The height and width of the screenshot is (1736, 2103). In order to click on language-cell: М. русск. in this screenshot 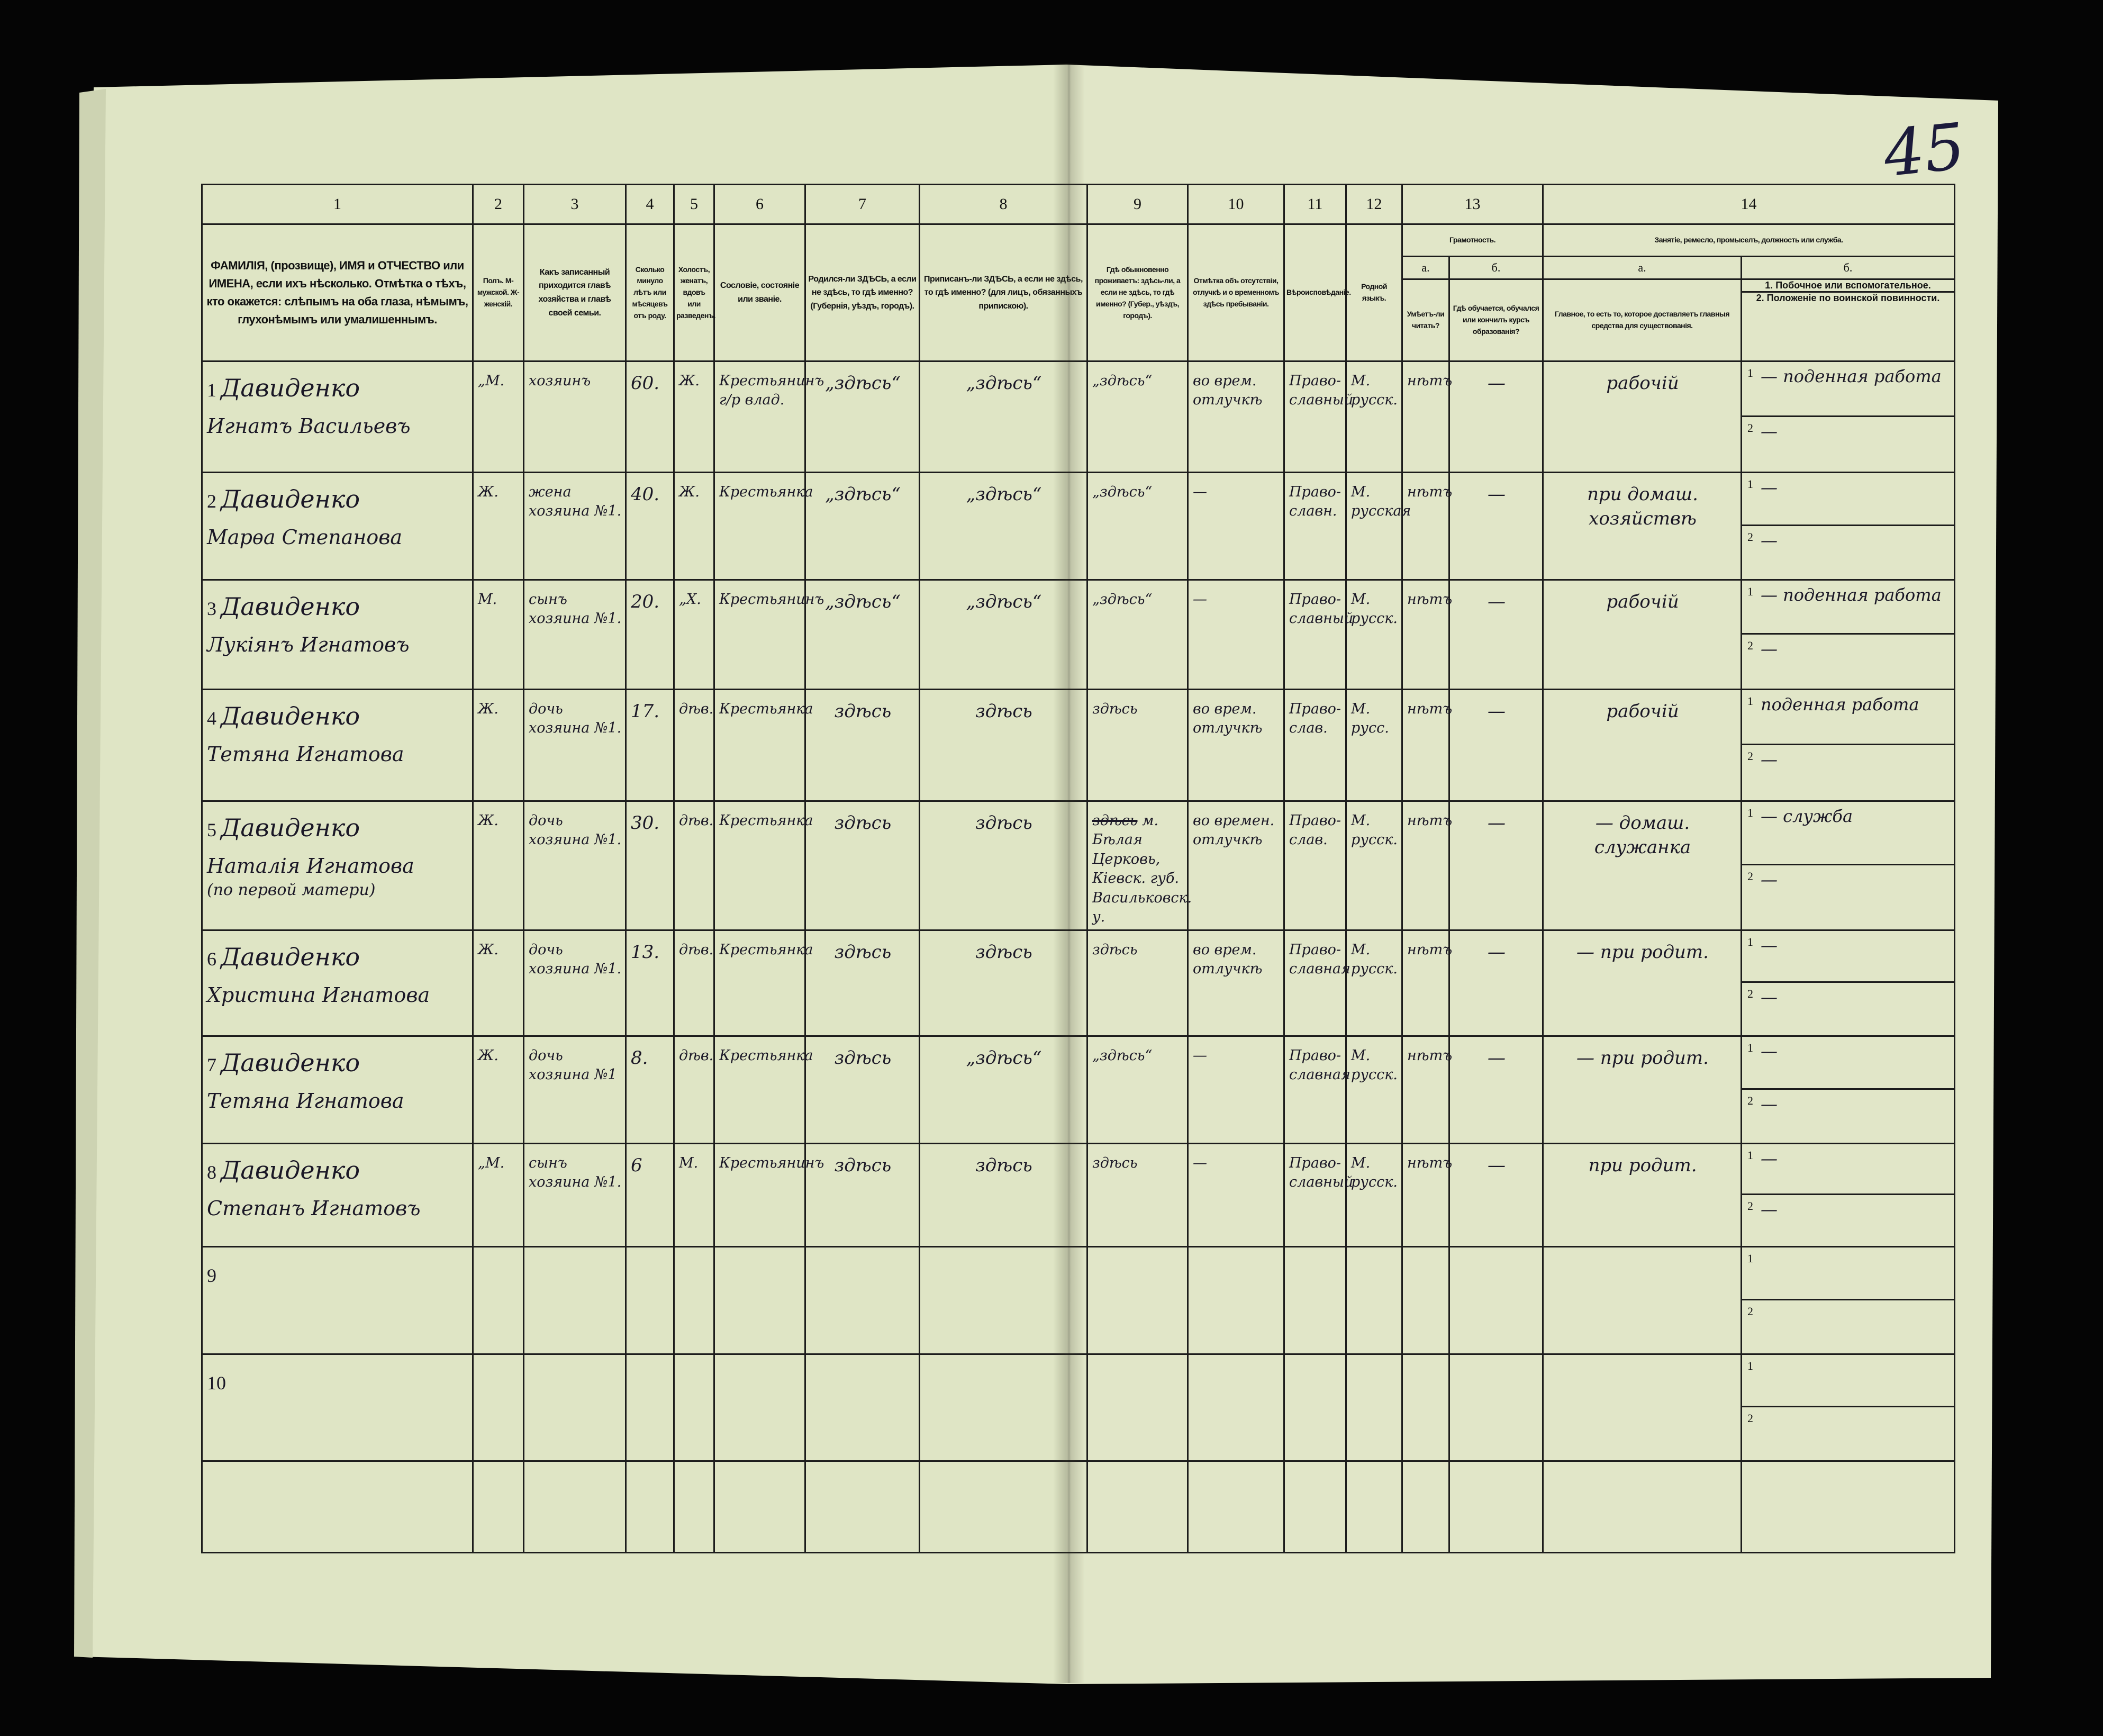, I will do `click(1374, 417)`.